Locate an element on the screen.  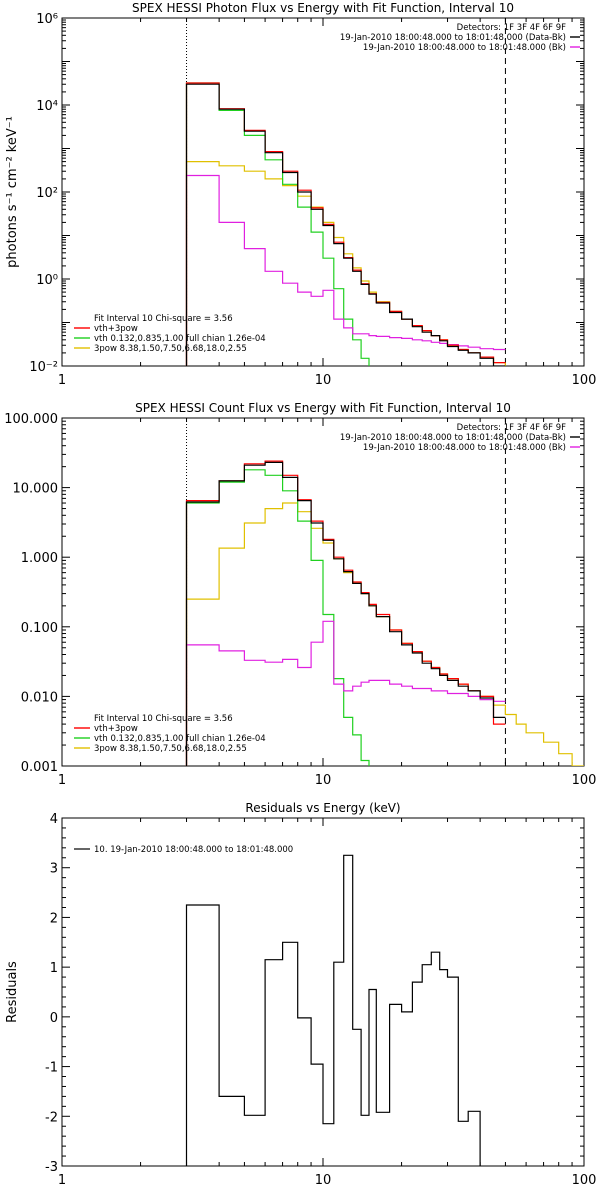
y-tick-label: 10⁴ is located at coordinates (47, 106).